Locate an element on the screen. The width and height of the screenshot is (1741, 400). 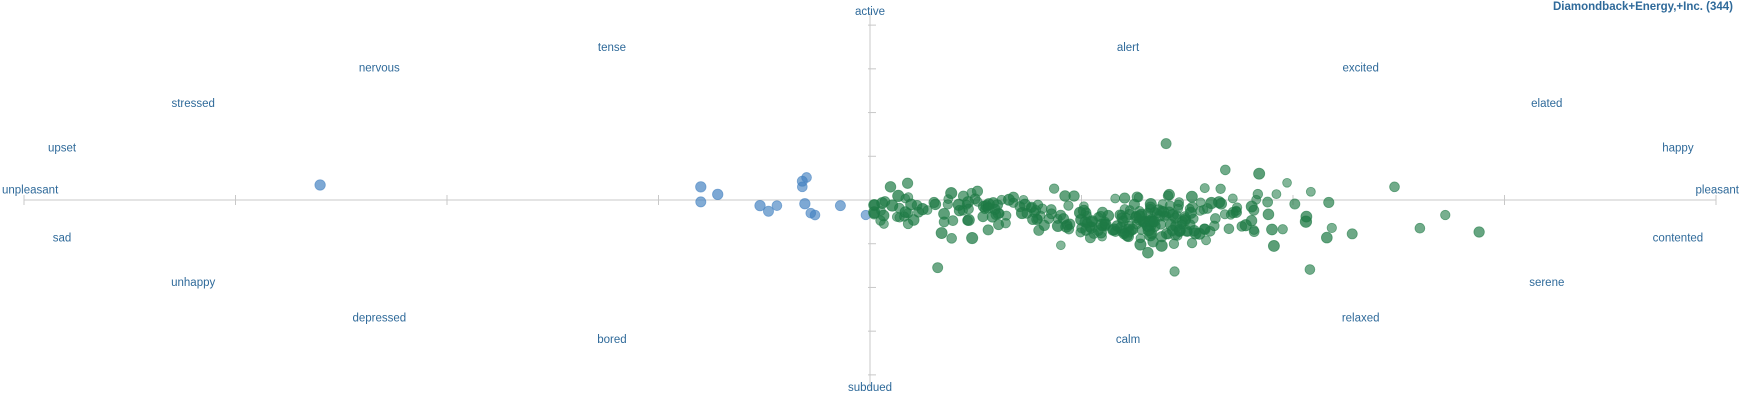
mood-label-sad: sad is located at coordinates (62, 239).